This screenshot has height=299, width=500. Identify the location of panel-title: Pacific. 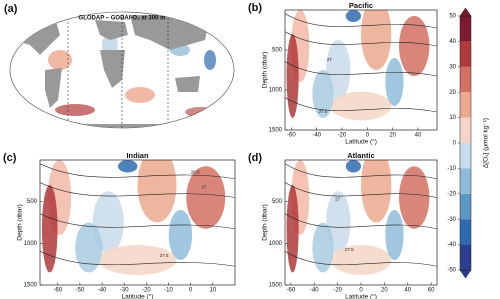
(361, 5).